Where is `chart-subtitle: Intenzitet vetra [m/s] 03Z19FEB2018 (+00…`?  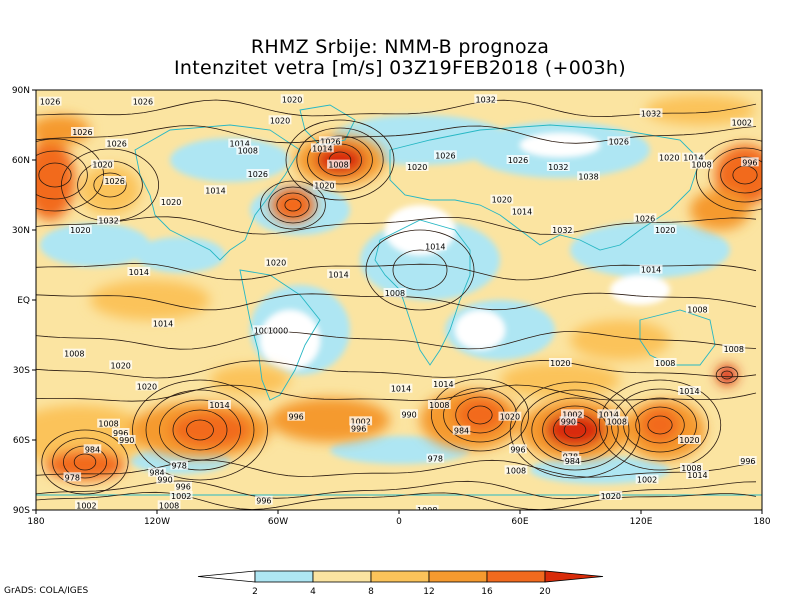
chart-subtitle: Intenzitet vetra [m/s] 03Z19FEB2018 (+00… is located at coordinates (400, 68).